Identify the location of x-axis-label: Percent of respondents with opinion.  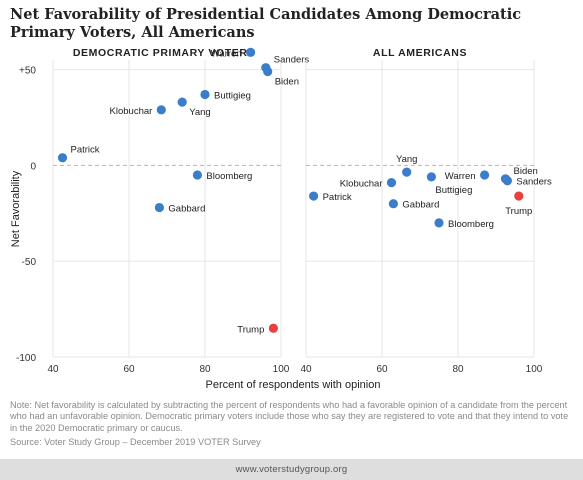
(293, 385).